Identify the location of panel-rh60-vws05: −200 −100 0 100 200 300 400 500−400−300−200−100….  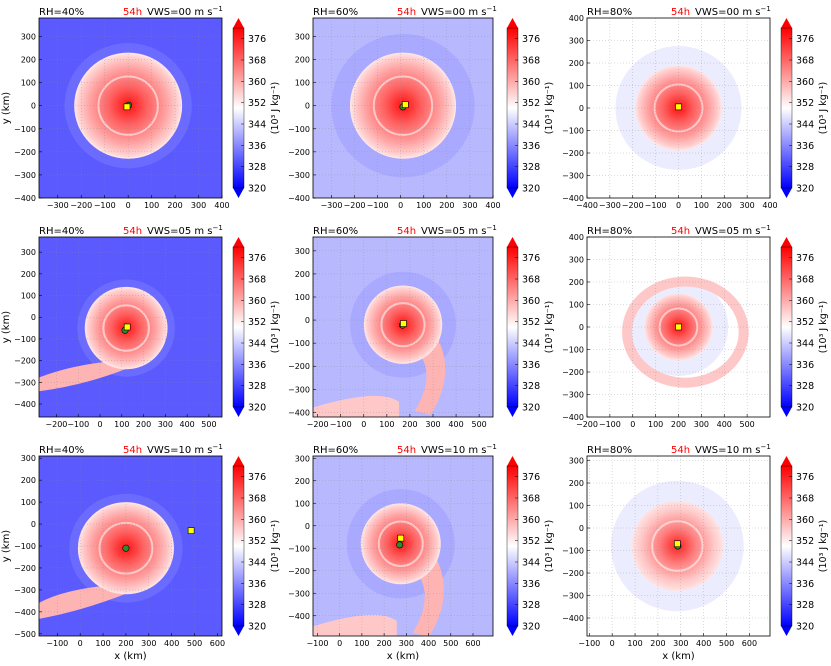
(421, 326).